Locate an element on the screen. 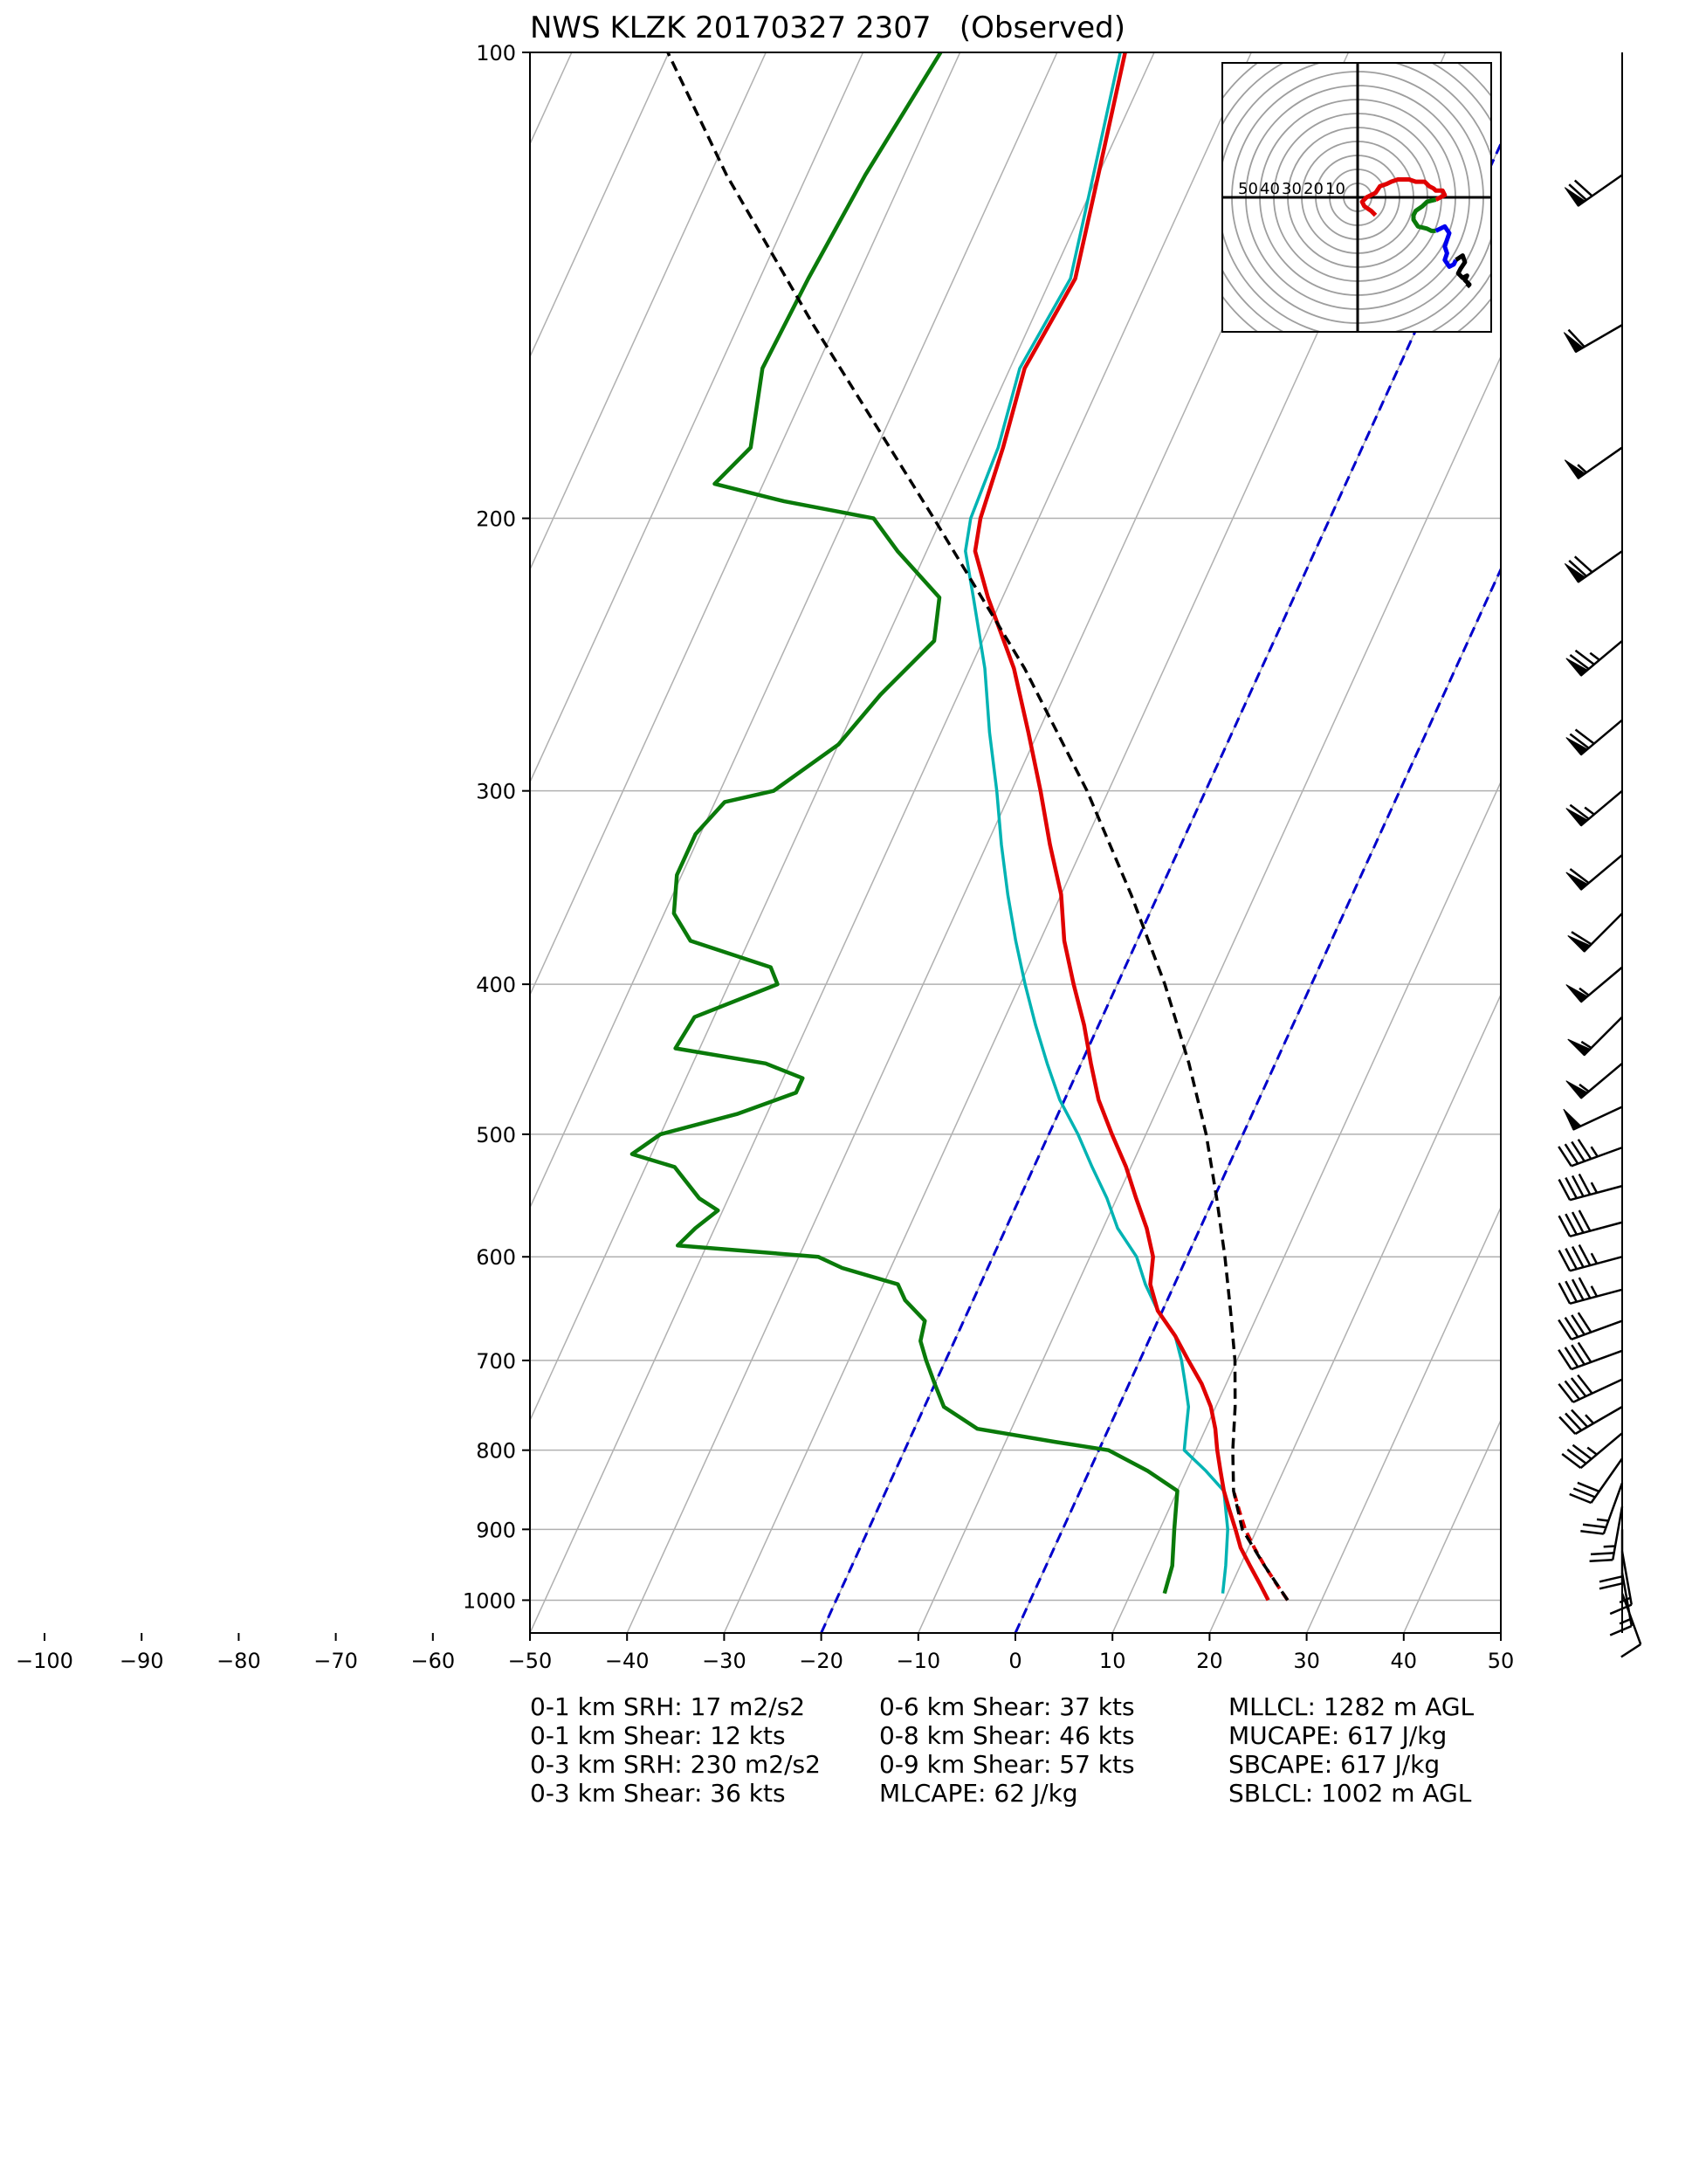  y-tick-label: 900 is located at coordinates (496, 1530).